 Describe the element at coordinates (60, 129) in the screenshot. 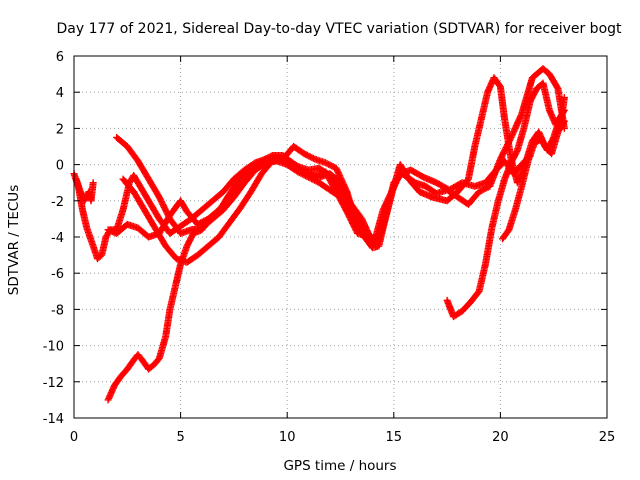

I see `y-tick-label: 2` at that location.